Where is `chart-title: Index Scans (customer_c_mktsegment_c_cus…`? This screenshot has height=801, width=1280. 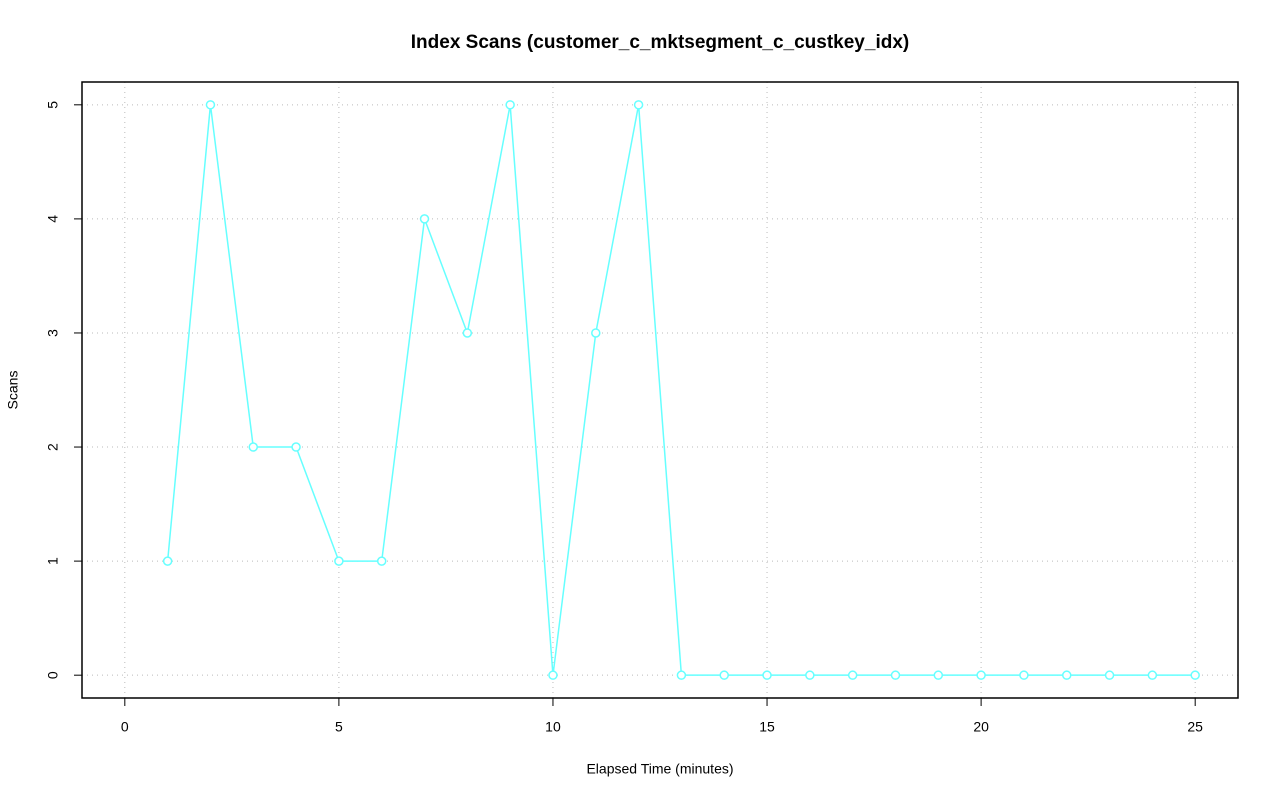 chart-title: Index Scans (customer_c_mktsegment_c_cus… is located at coordinates (660, 42).